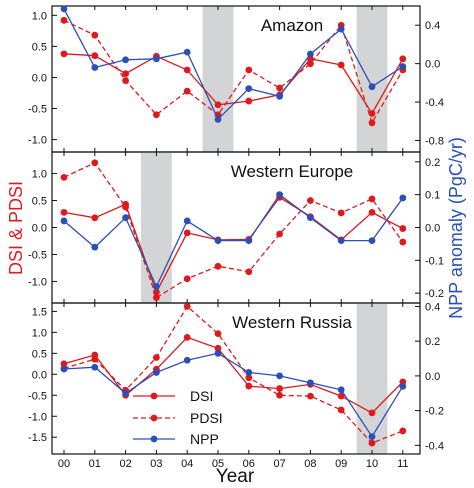  What do you see at coordinates (154, 418) in the screenshot?
I see `legend-marker-pdsi` at bounding box center [154, 418].